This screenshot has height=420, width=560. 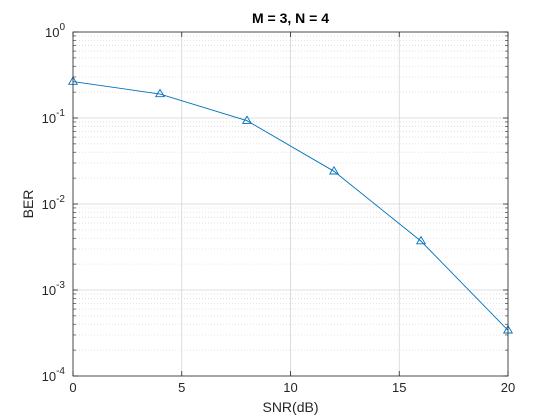 I want to click on x-tick-labels: 0 5 10 15 20, so click(x=292, y=387).